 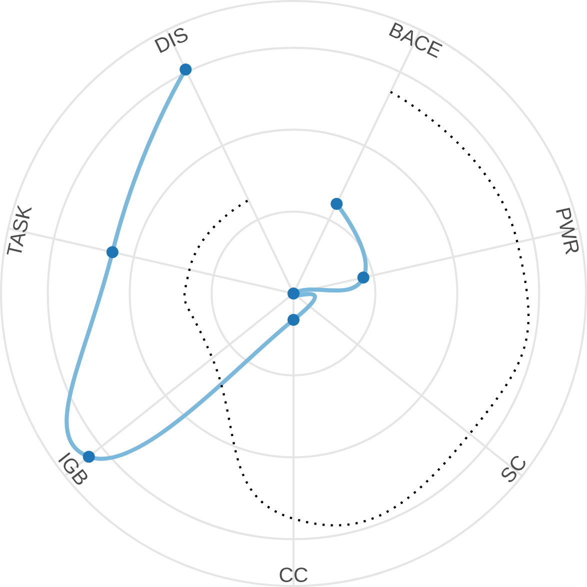 I want to click on spoke-label: SC, so click(x=514, y=469).